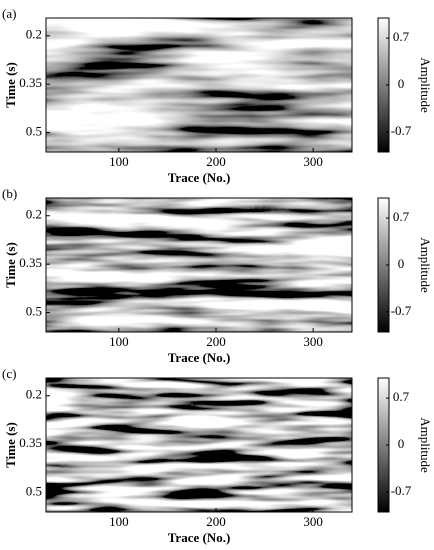  I want to click on panel-label: (a), so click(9, 13).